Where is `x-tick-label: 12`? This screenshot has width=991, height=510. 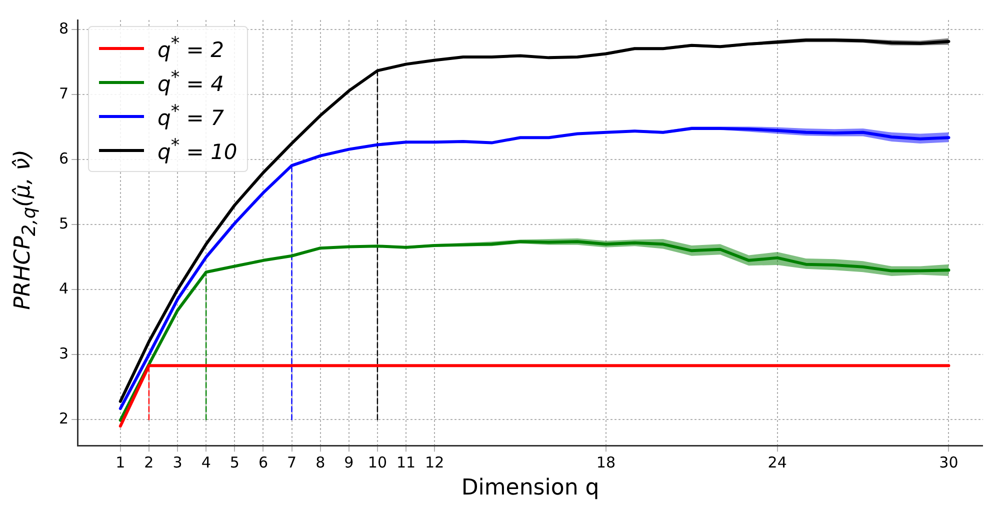
x-tick-label: 12 is located at coordinates (434, 462).